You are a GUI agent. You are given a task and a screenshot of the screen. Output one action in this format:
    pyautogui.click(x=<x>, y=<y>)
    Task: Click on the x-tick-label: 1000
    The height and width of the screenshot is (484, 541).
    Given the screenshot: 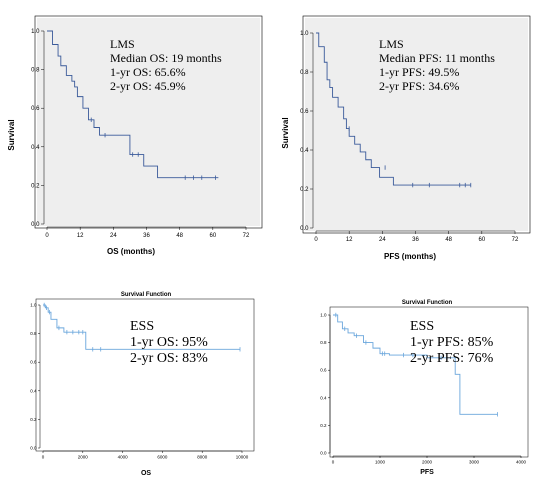 What is the action you would take?
    pyautogui.click(x=380, y=462)
    